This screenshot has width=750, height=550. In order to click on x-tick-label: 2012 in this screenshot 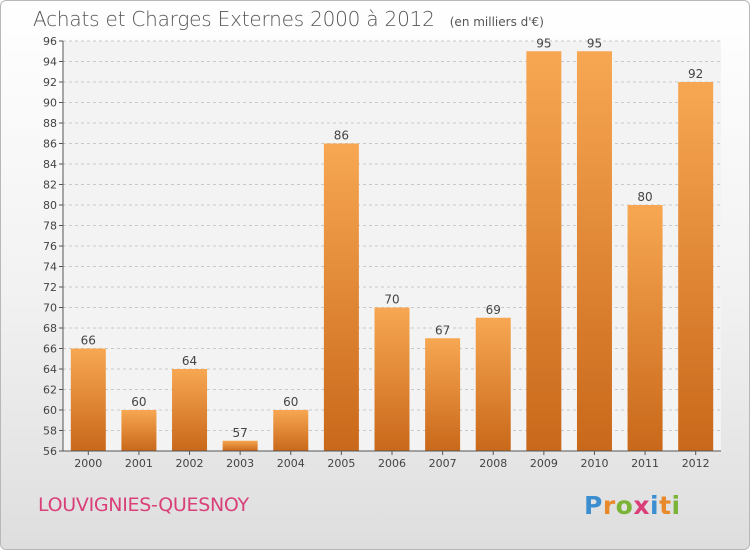, I will do `click(696, 463)`.